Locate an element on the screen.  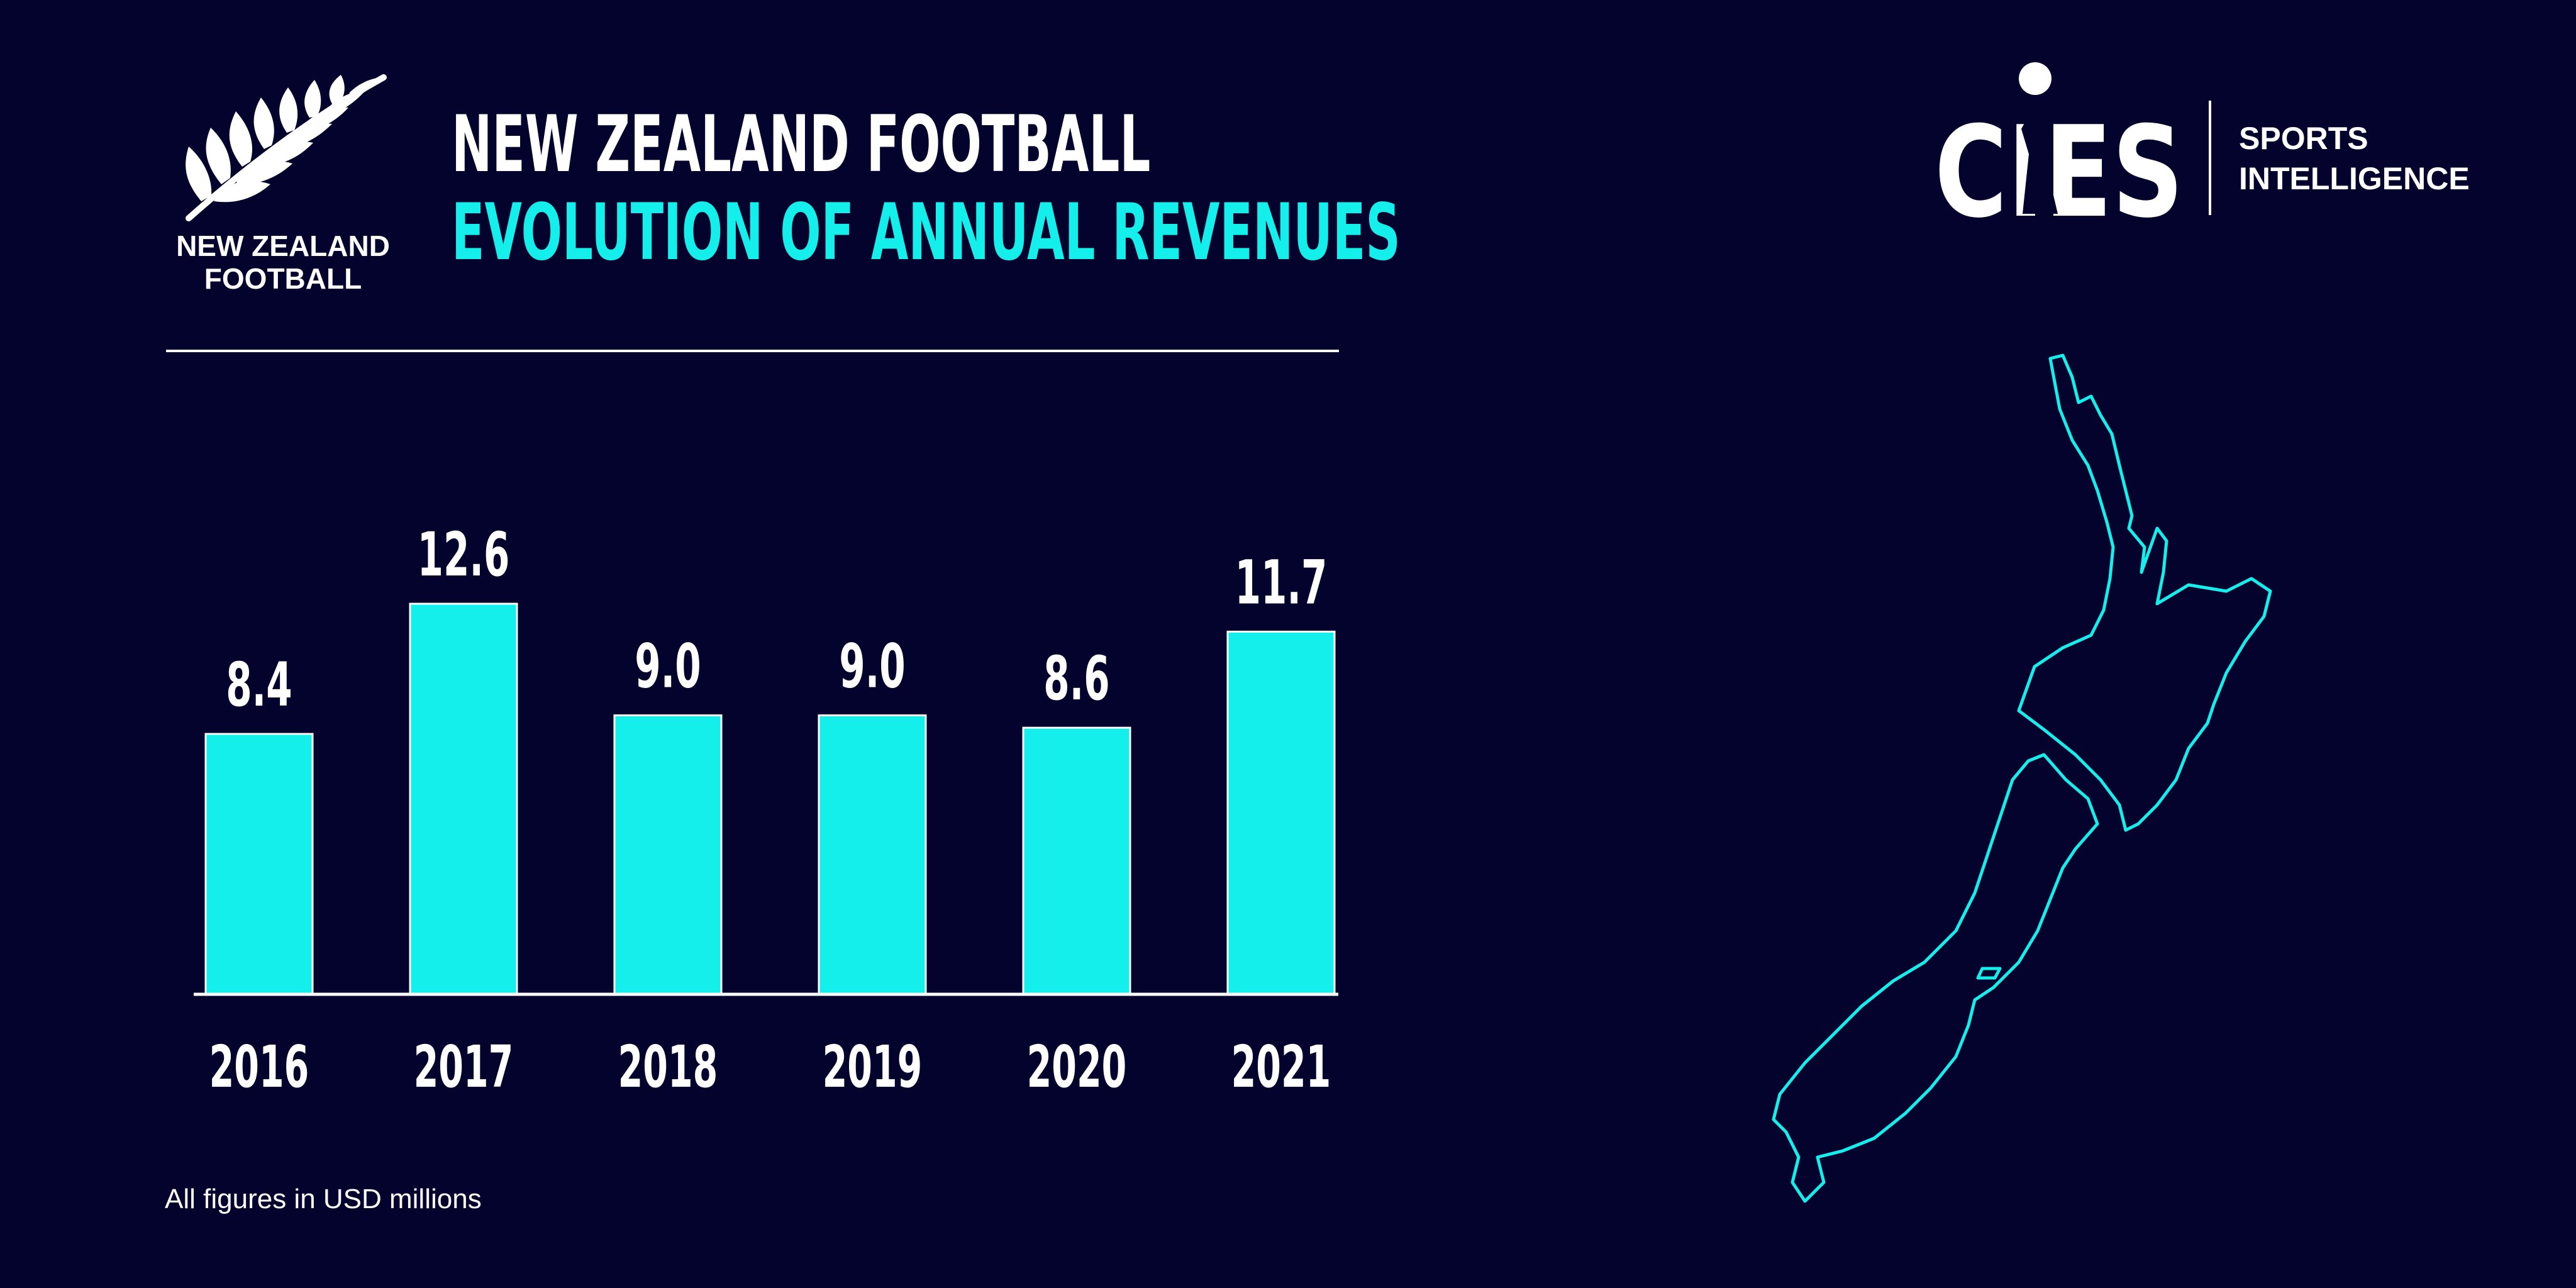
tick-label-2020: 2020 is located at coordinates (1077, 1067).